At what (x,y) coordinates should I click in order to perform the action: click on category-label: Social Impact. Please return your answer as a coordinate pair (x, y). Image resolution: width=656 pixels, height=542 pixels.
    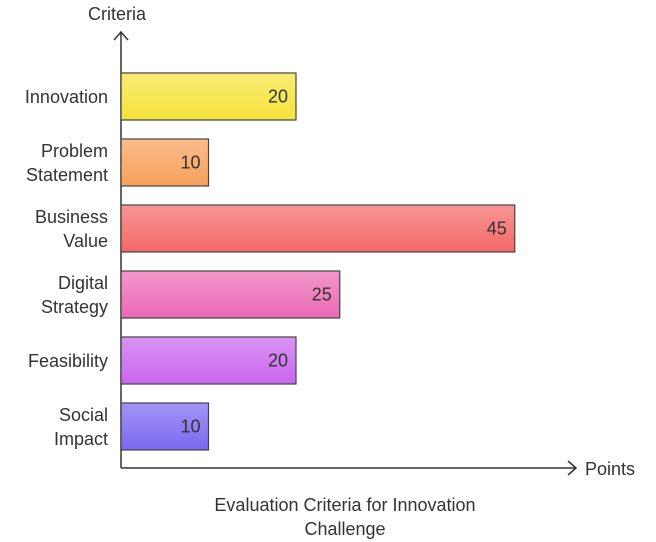
    Looking at the image, I should click on (80, 427).